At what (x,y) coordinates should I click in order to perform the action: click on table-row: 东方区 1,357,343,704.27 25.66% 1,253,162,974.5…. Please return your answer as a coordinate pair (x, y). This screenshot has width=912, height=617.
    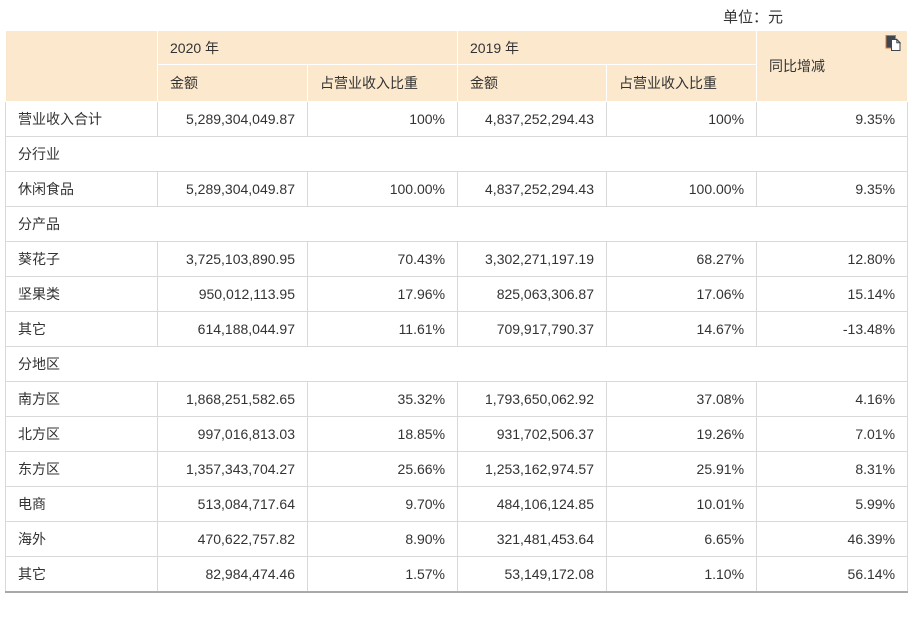
    Looking at the image, I should click on (457, 469).